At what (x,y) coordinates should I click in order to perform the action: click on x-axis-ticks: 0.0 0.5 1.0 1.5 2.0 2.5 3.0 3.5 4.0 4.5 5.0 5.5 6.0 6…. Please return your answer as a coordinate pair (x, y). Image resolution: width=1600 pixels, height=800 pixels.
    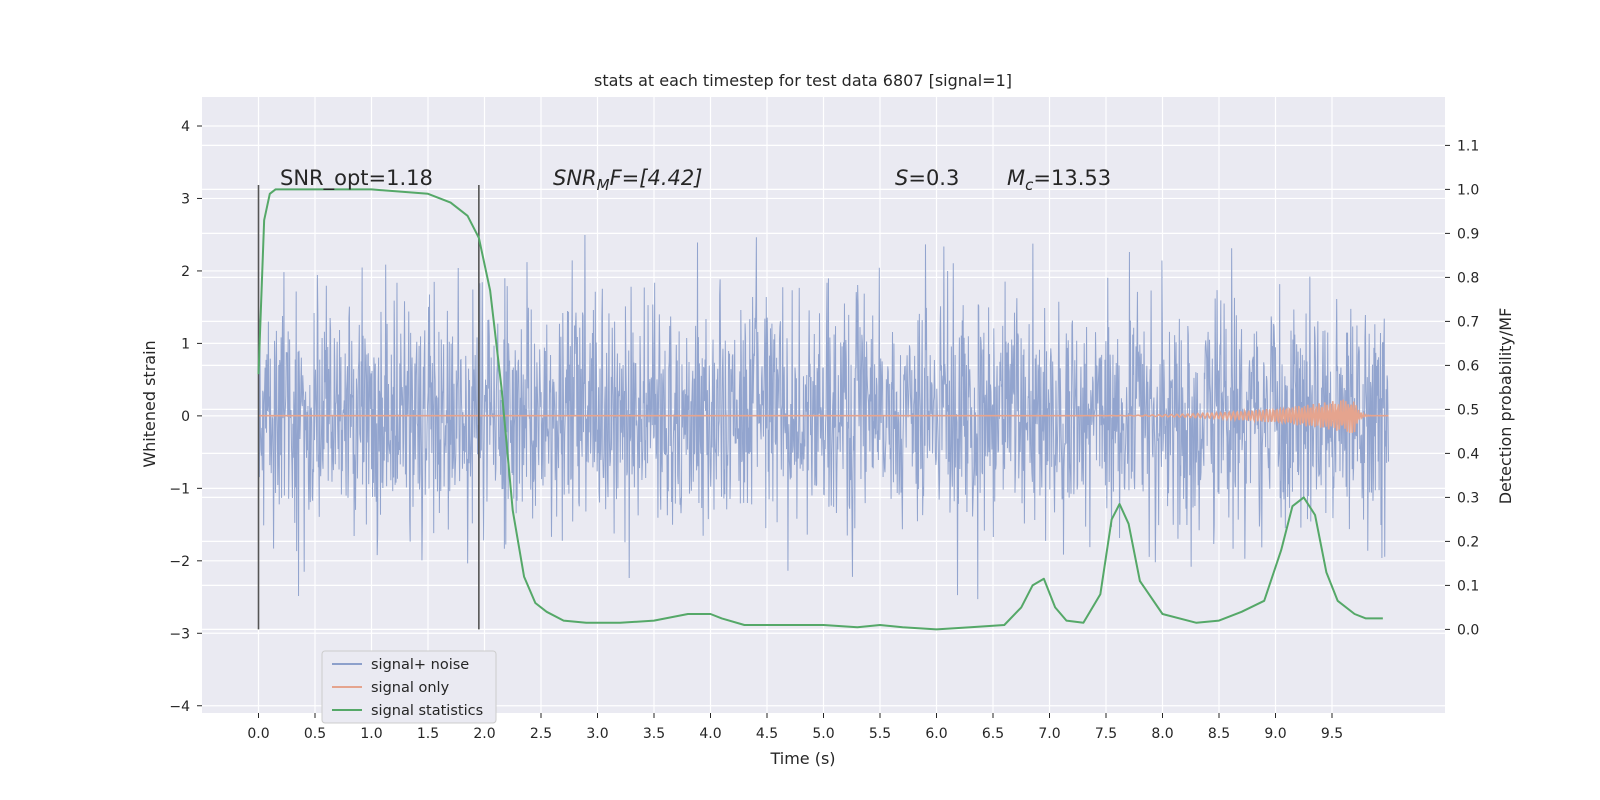
    Looking at the image, I should click on (795, 727).